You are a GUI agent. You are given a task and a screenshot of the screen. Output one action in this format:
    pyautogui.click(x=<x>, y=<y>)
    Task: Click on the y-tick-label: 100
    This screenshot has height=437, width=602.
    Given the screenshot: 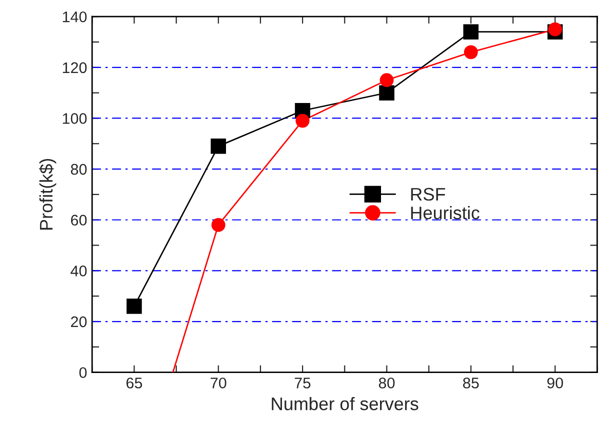 What is the action you would take?
    pyautogui.click(x=74, y=118)
    